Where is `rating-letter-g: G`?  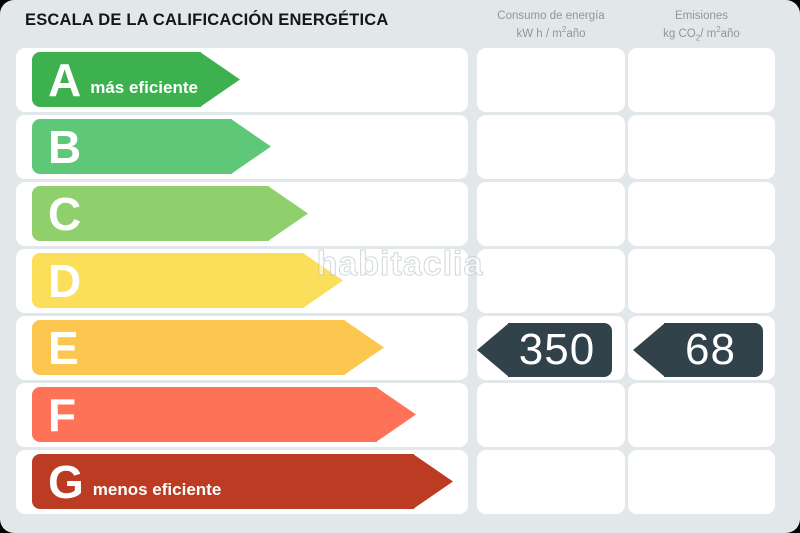
rating-letter-g: G is located at coordinates (66, 481).